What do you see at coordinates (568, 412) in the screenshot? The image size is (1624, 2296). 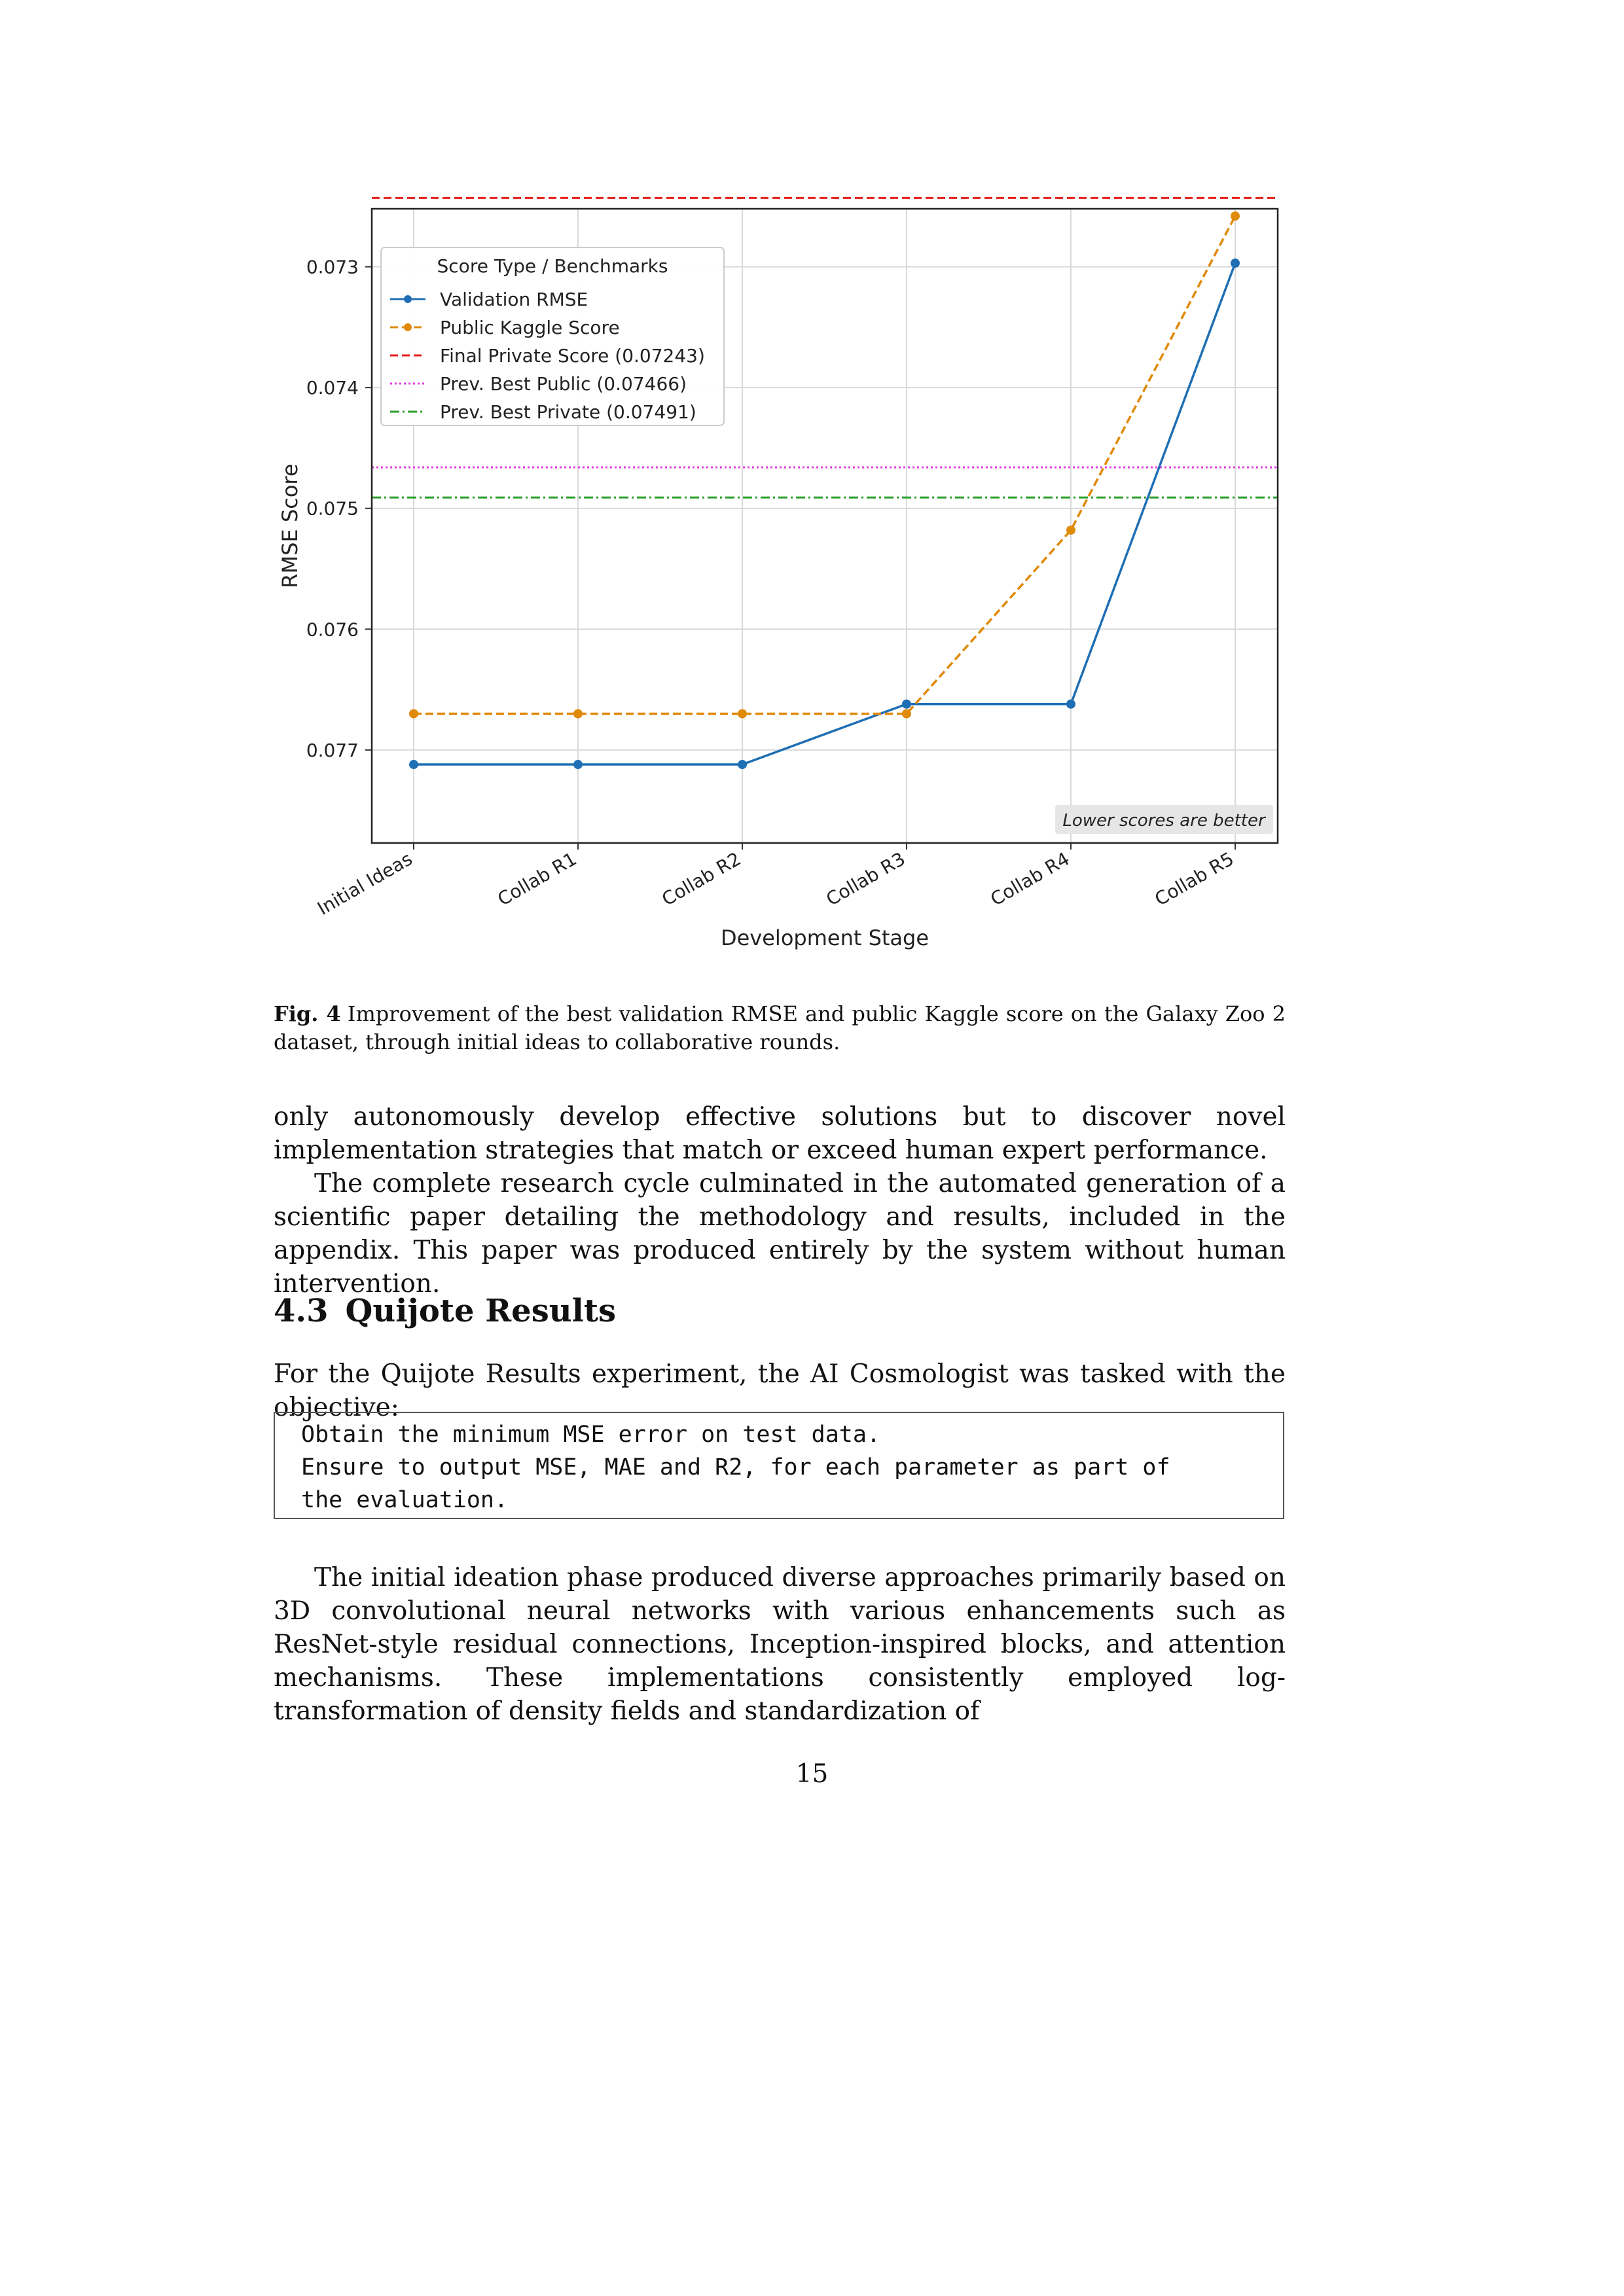 I see `legend-entry: Prev. Best Private (0.07491)` at bounding box center [568, 412].